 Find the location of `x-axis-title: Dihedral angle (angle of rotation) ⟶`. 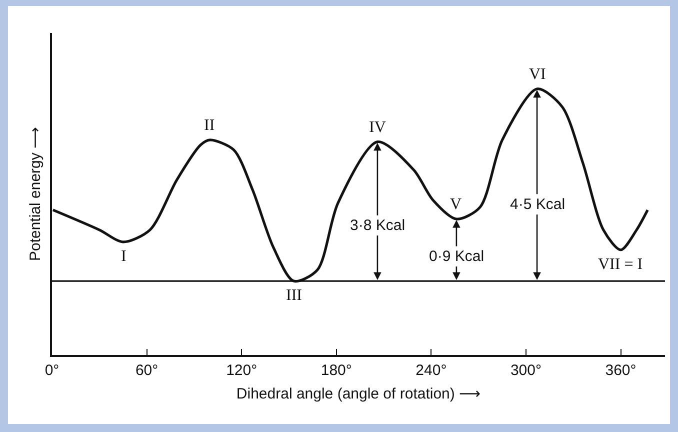

x-axis-title: Dihedral angle (angle of rotation) ⟶ is located at coordinates (358, 393).